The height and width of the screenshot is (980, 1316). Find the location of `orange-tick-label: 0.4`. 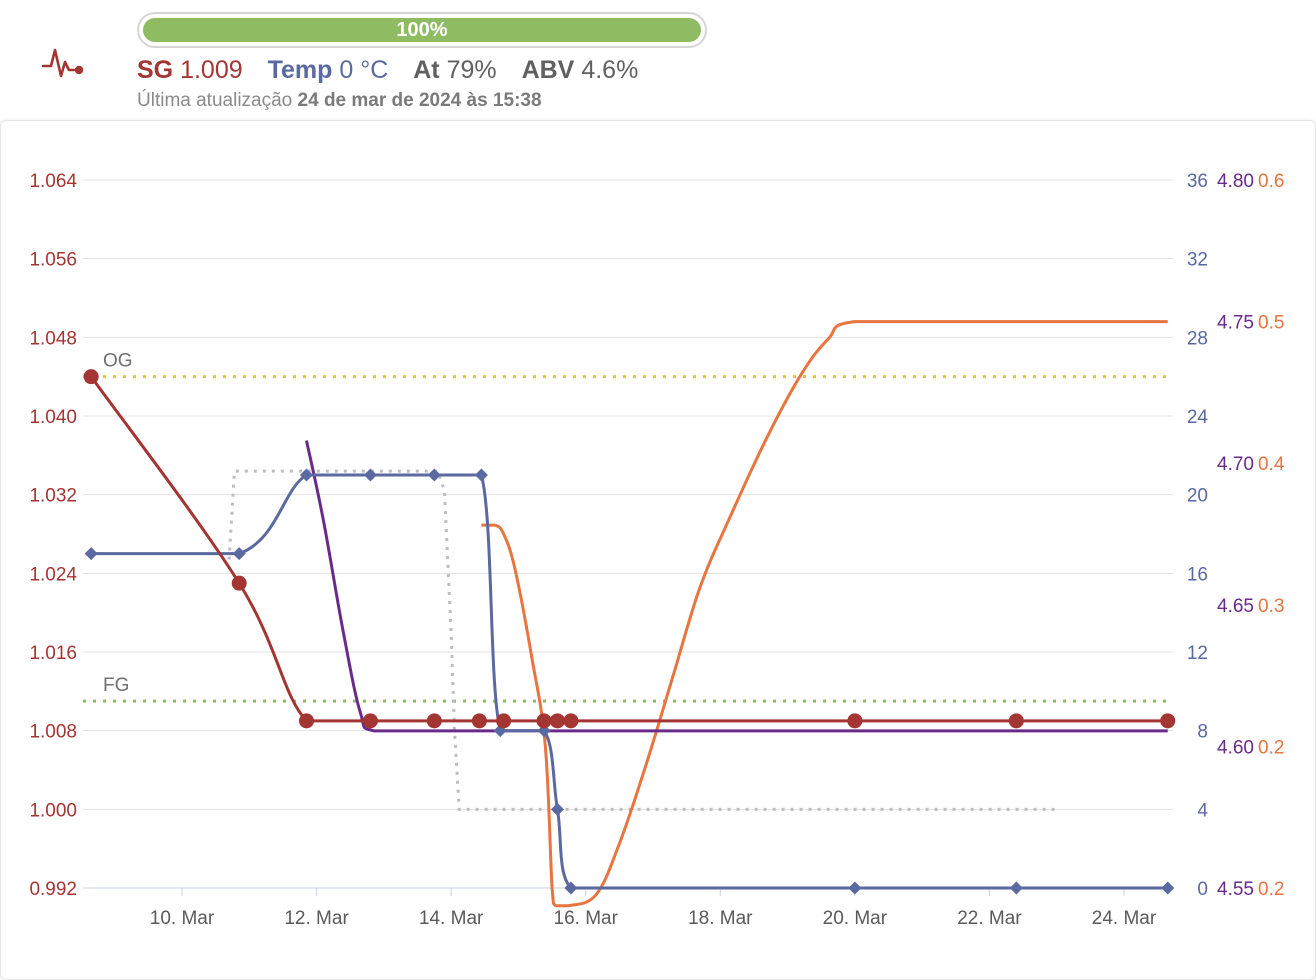

orange-tick-label: 0.4 is located at coordinates (1271, 464).